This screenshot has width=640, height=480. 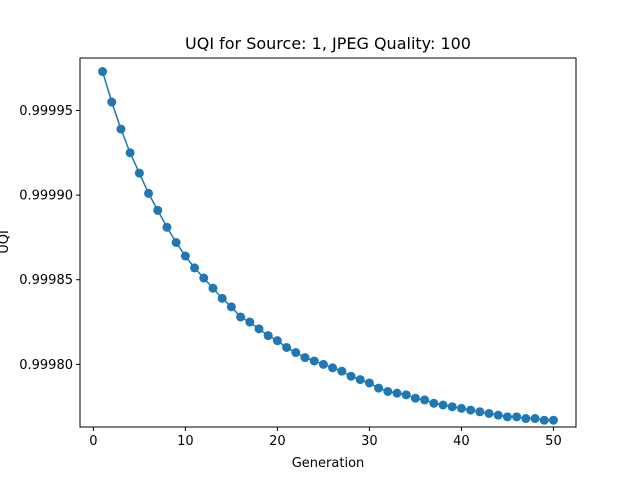 I want to click on x-tick-label: 10, so click(x=185, y=441).